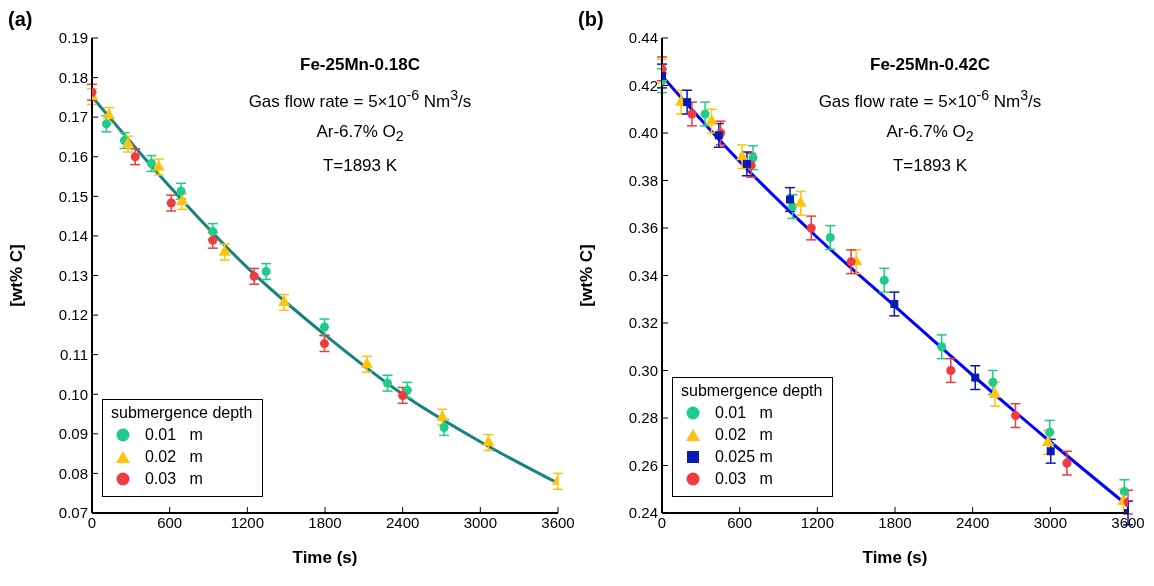 The width and height of the screenshot is (1154, 586). Describe the element at coordinates (325, 557) in the screenshot. I see `x-axis-title: Time (s)` at that location.